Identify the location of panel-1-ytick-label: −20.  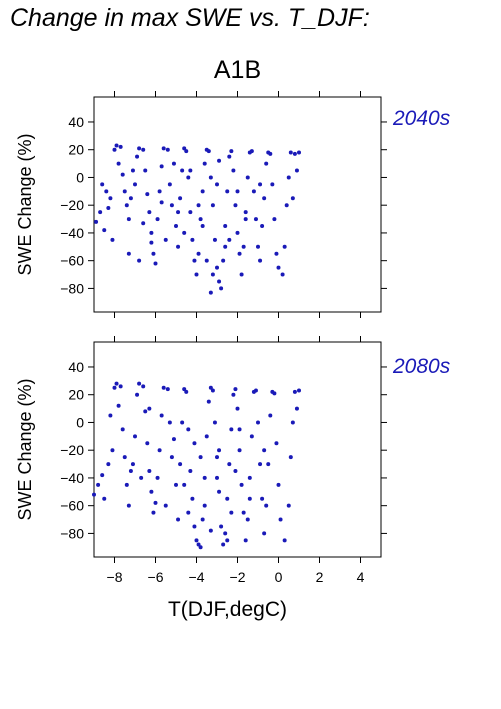
(72, 205).